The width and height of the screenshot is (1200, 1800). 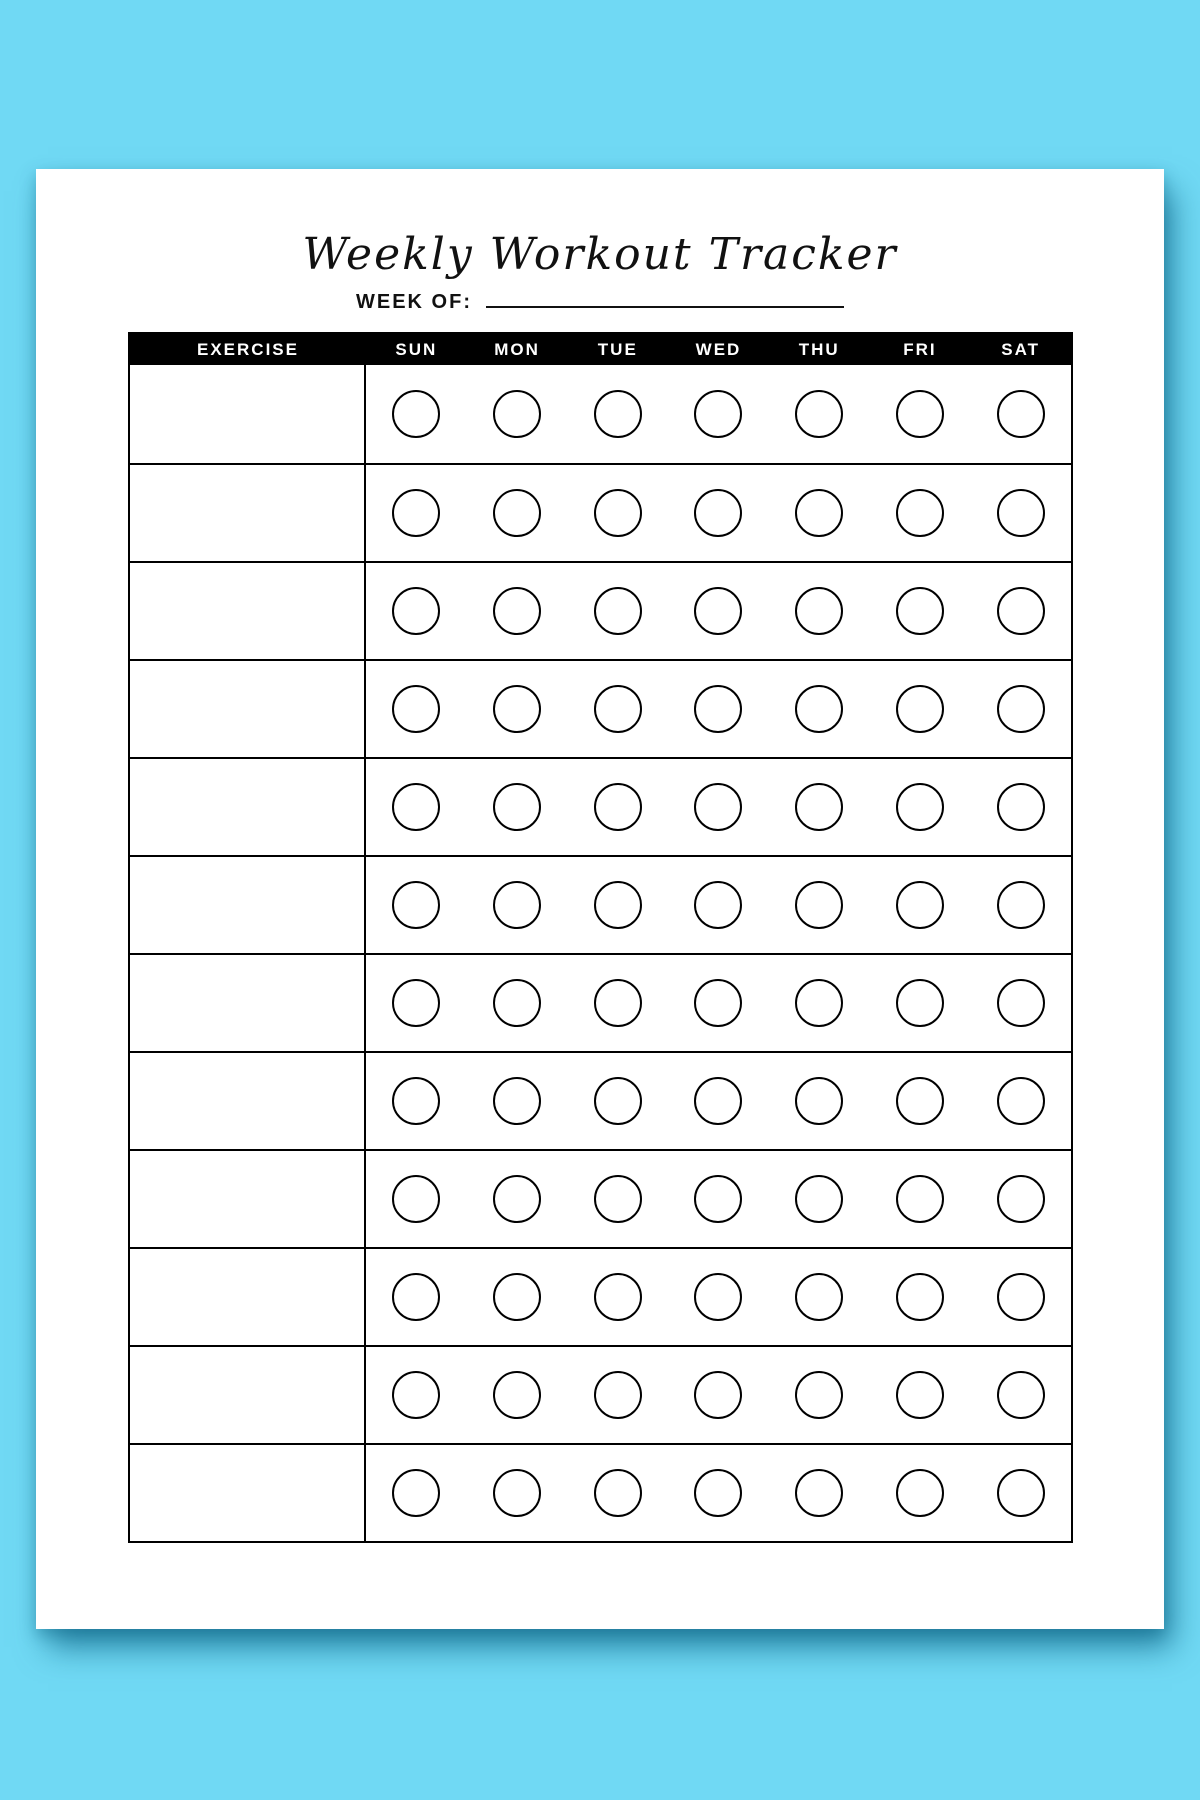 I want to click on day-cell-sun, so click(x=416, y=1493).